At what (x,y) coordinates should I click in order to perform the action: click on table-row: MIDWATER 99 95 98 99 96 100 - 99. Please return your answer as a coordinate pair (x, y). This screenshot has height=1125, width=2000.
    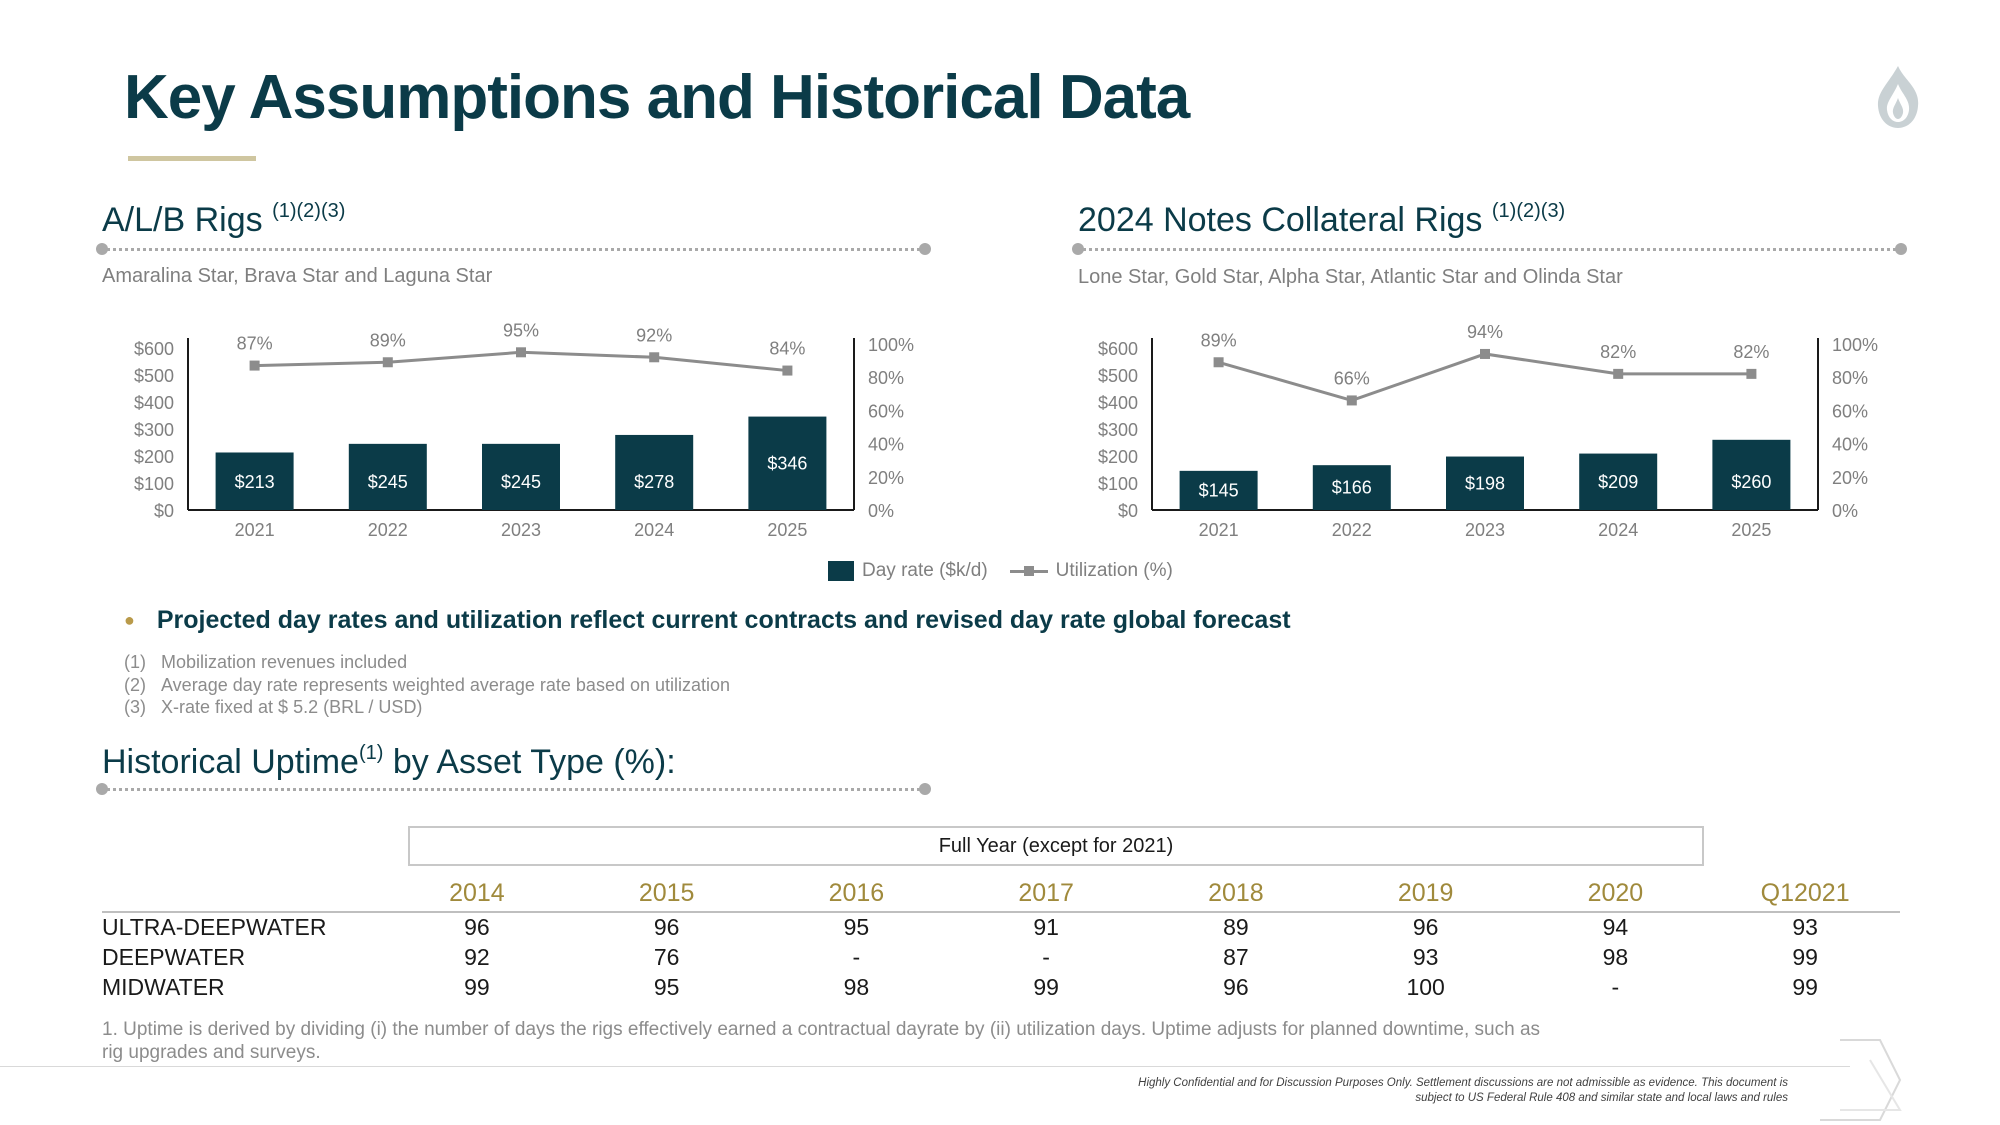
    Looking at the image, I should click on (1001, 987).